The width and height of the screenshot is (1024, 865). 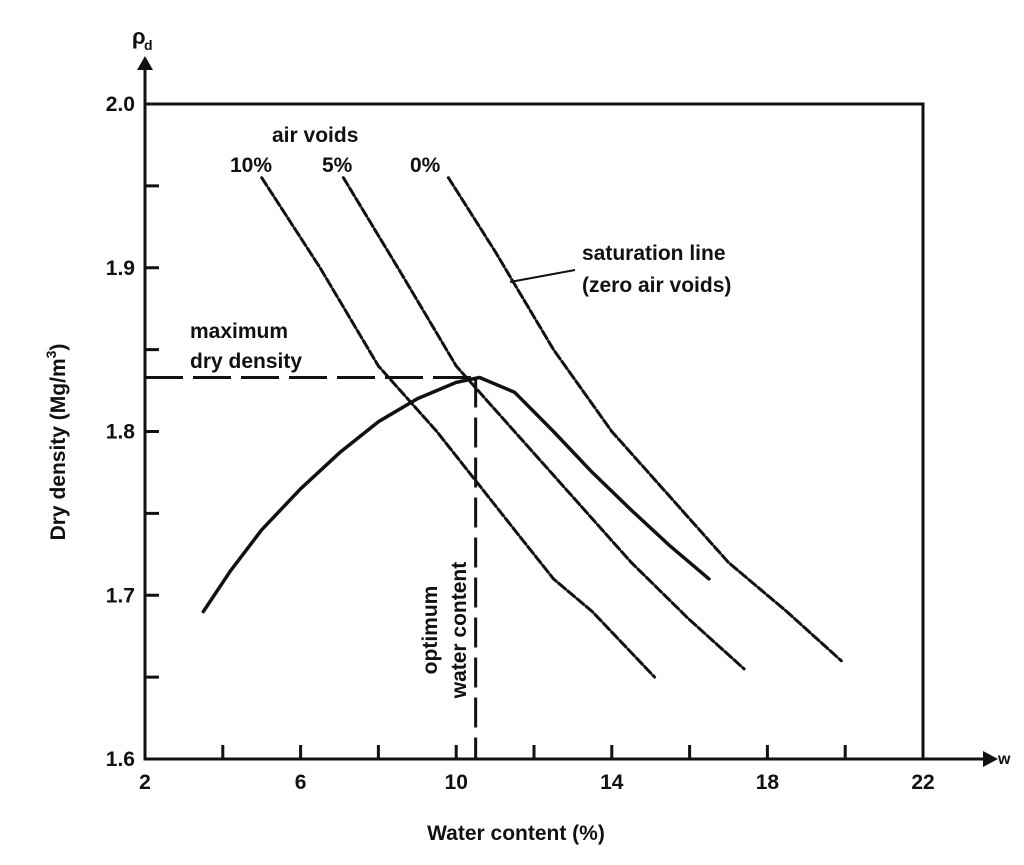 What do you see at coordinates (51, 354) in the screenshot?
I see `y-axis-title-sup: 3` at bounding box center [51, 354].